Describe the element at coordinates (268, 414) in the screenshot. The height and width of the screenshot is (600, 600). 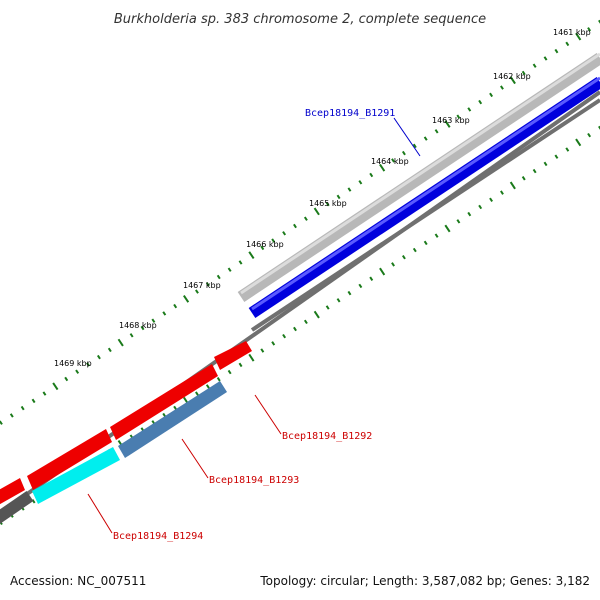
I see `leader-b1292` at that location.